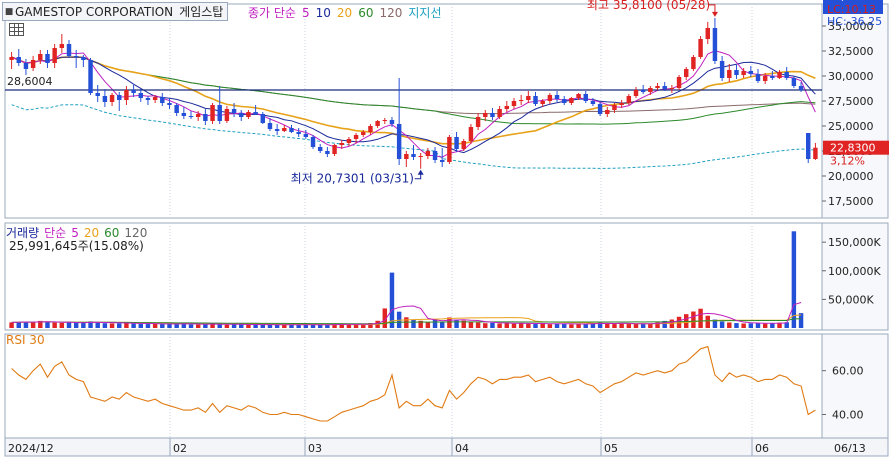  I want to click on stock-name: GAMESTOP CORPORATION, so click(94, 11).